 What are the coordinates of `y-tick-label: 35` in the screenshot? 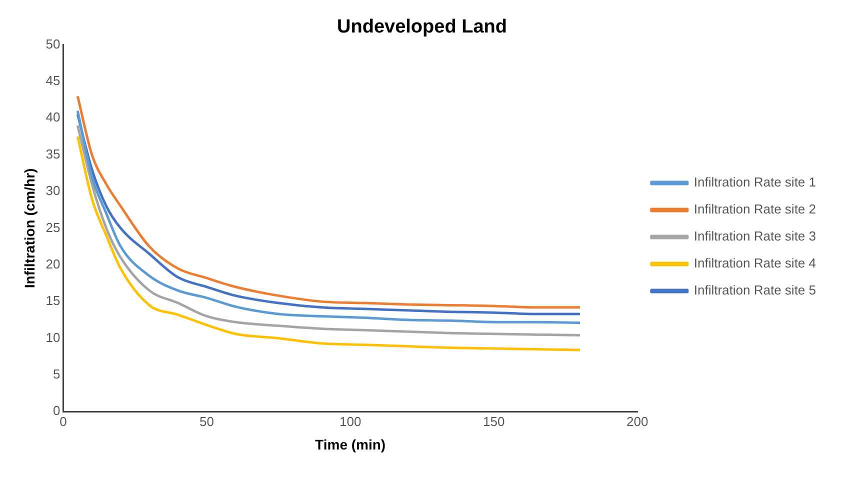 It's located at (53, 154).